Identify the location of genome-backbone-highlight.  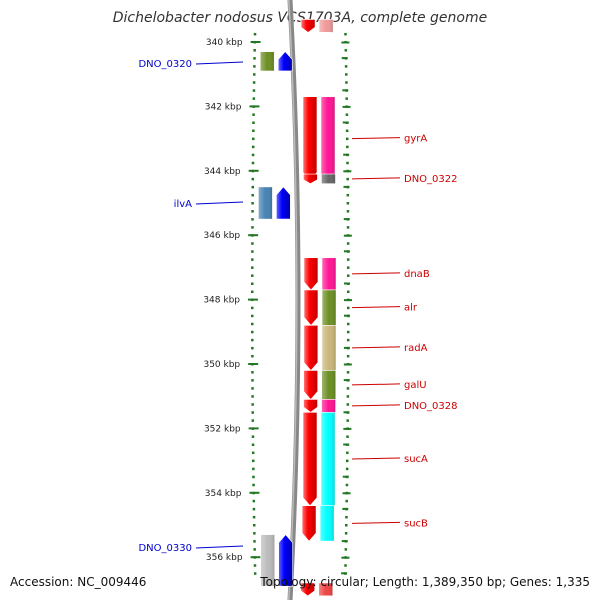
(293, 300).